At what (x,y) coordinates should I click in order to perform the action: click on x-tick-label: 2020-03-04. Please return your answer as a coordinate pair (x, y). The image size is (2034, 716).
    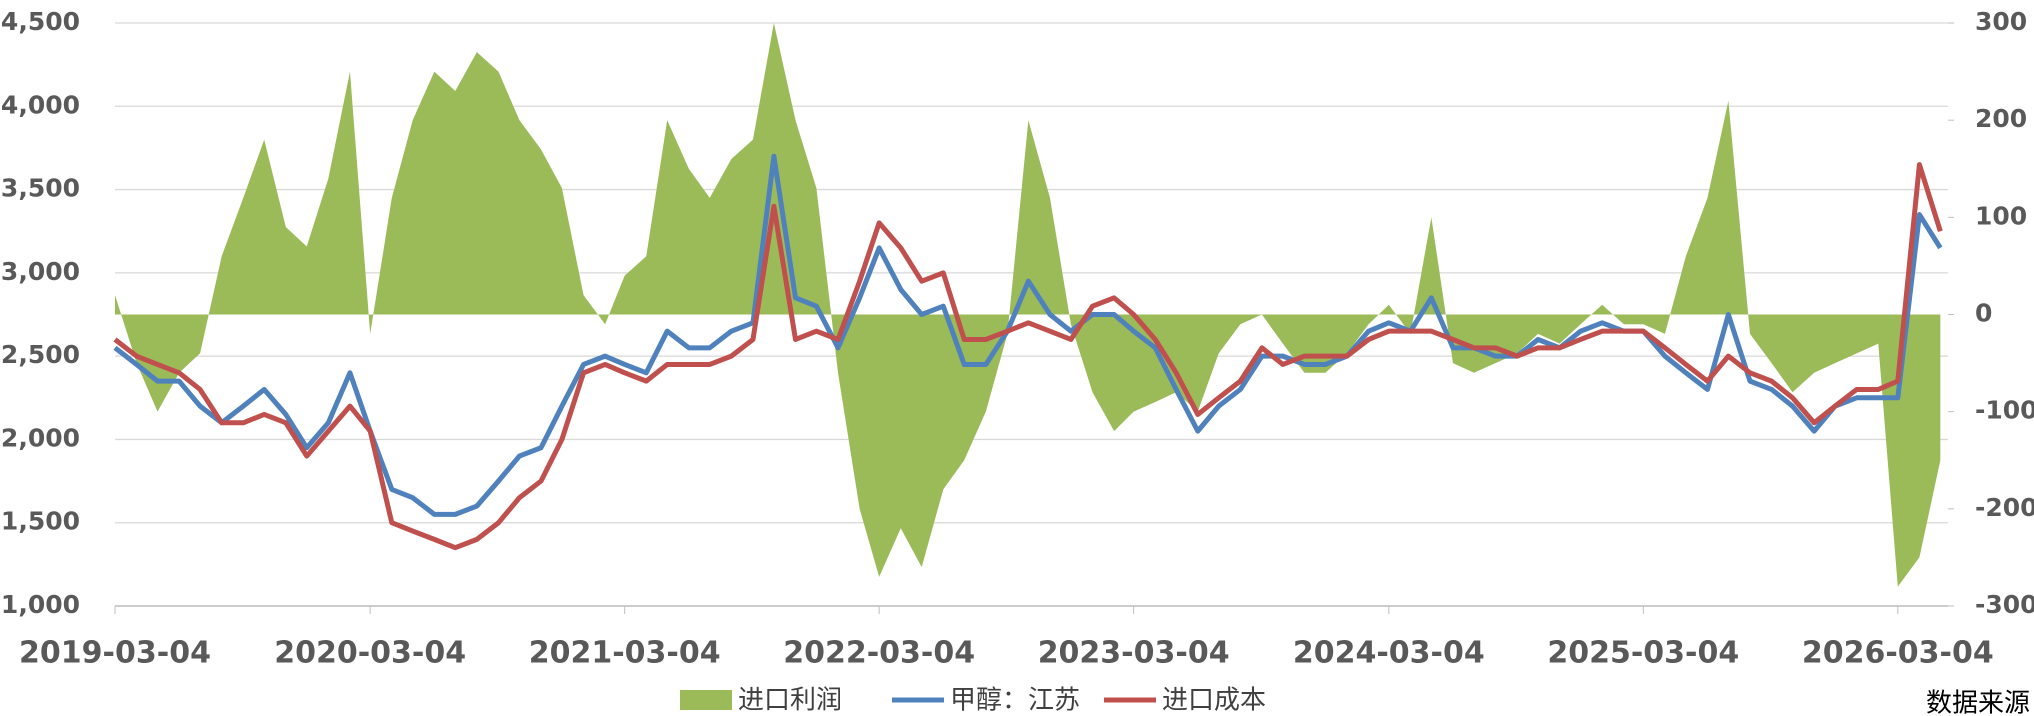
    Looking at the image, I should click on (370, 653).